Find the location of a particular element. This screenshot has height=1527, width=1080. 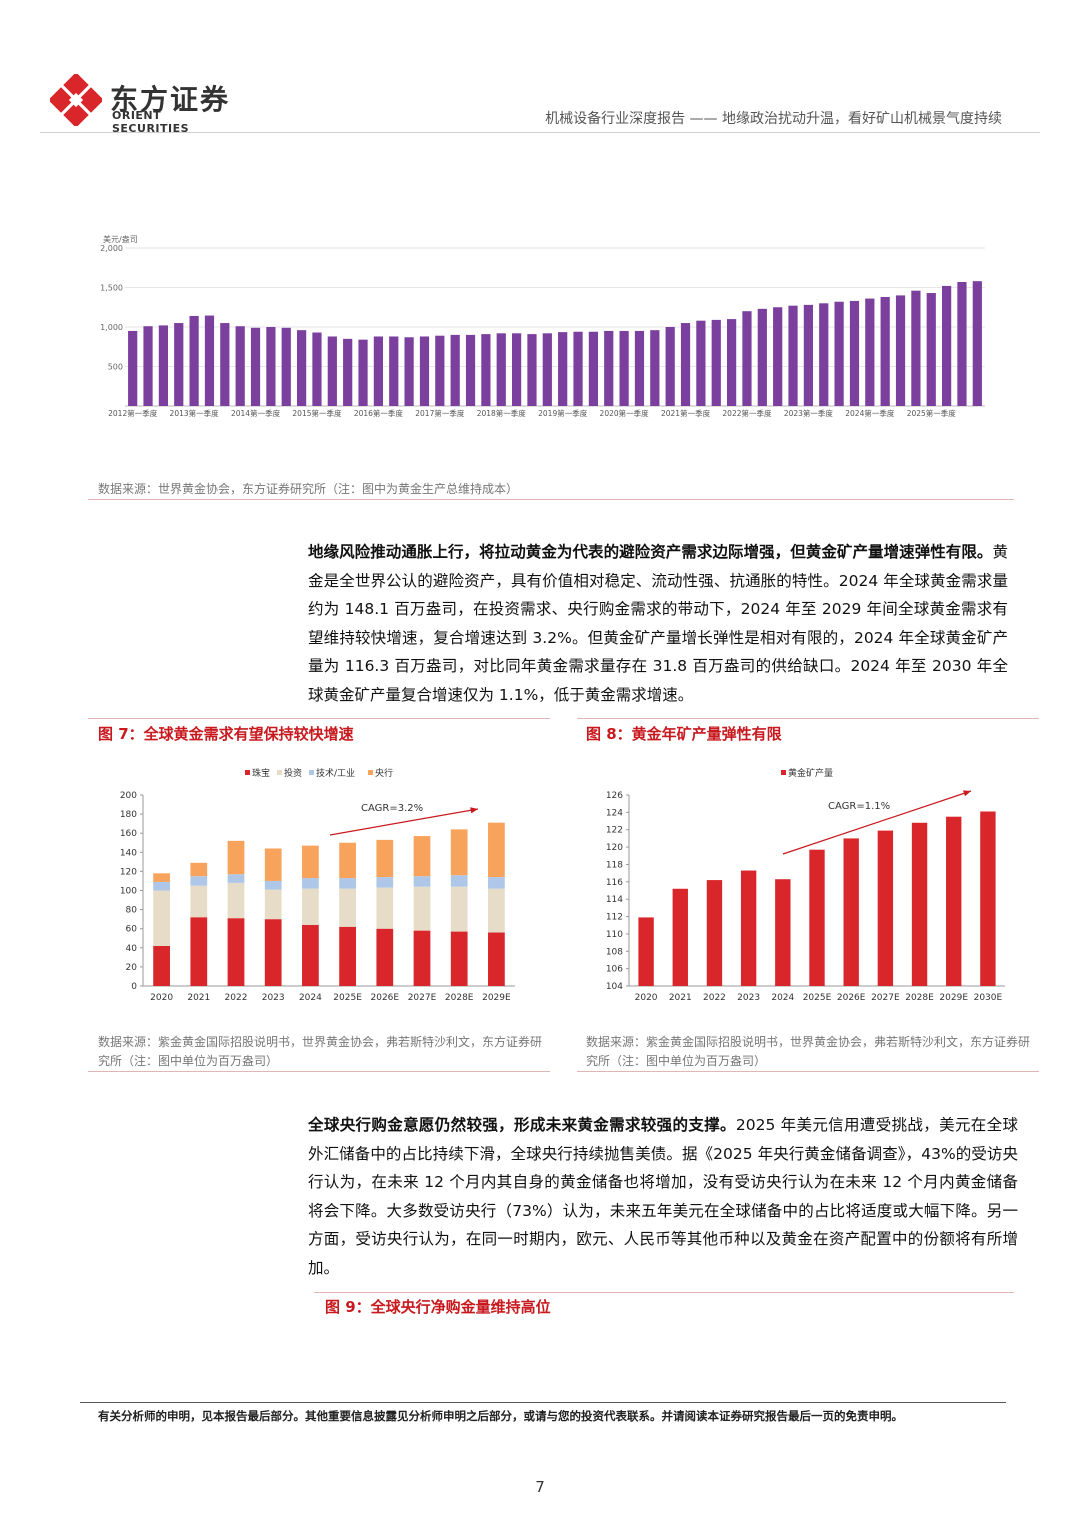

cagr-arrow-head is located at coordinates (474, 810).